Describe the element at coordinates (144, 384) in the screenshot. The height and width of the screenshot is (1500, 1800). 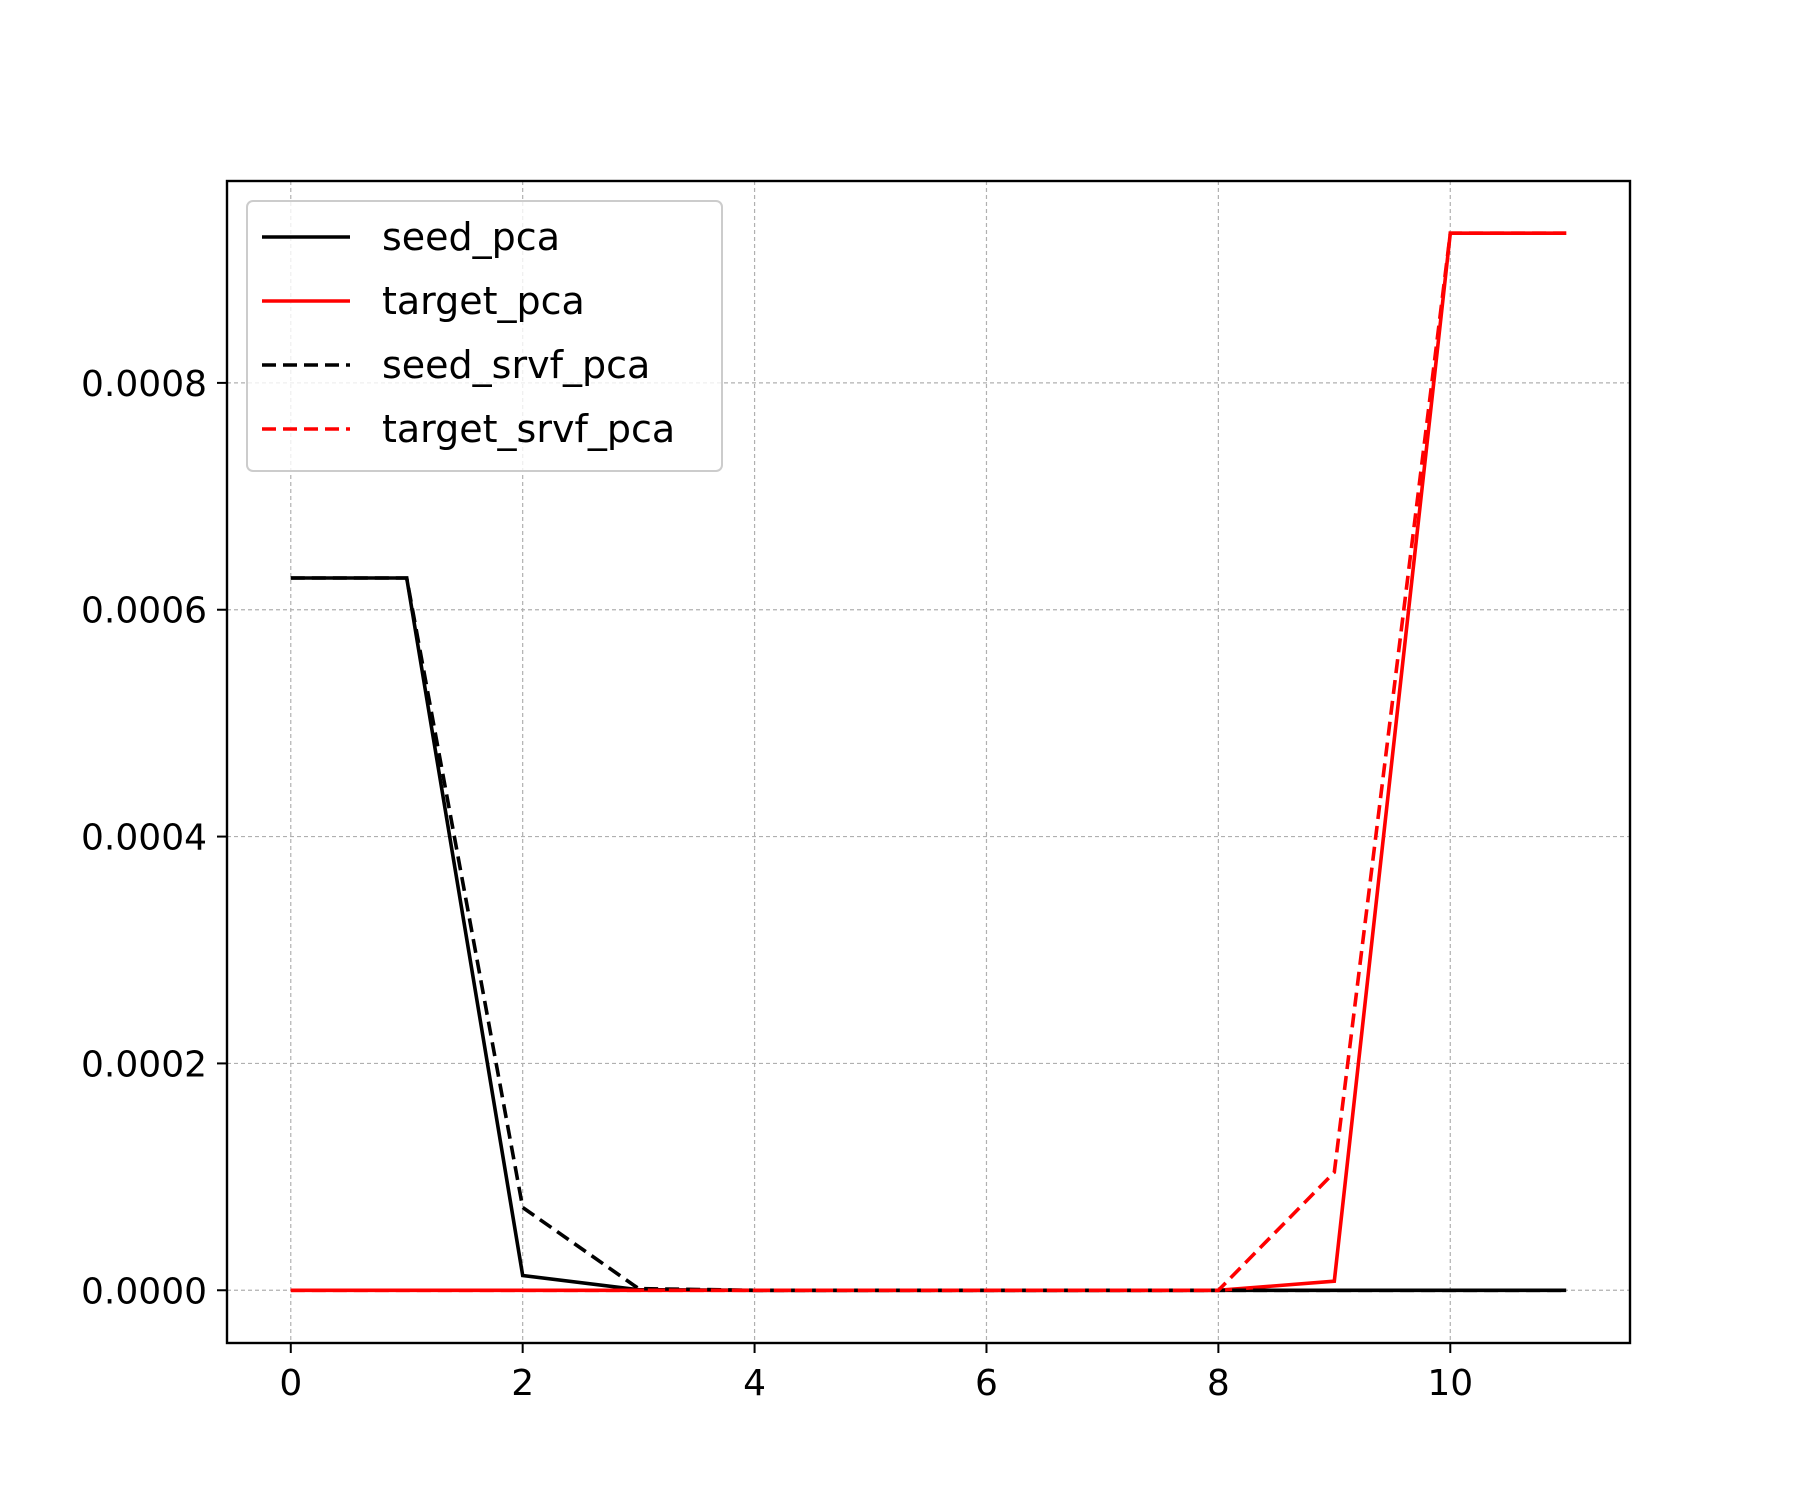
I see `y-tick-label: 0.0008` at that location.